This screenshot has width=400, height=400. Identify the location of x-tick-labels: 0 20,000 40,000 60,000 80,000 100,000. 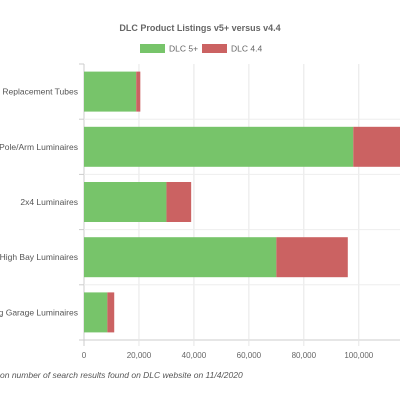
(228, 355).